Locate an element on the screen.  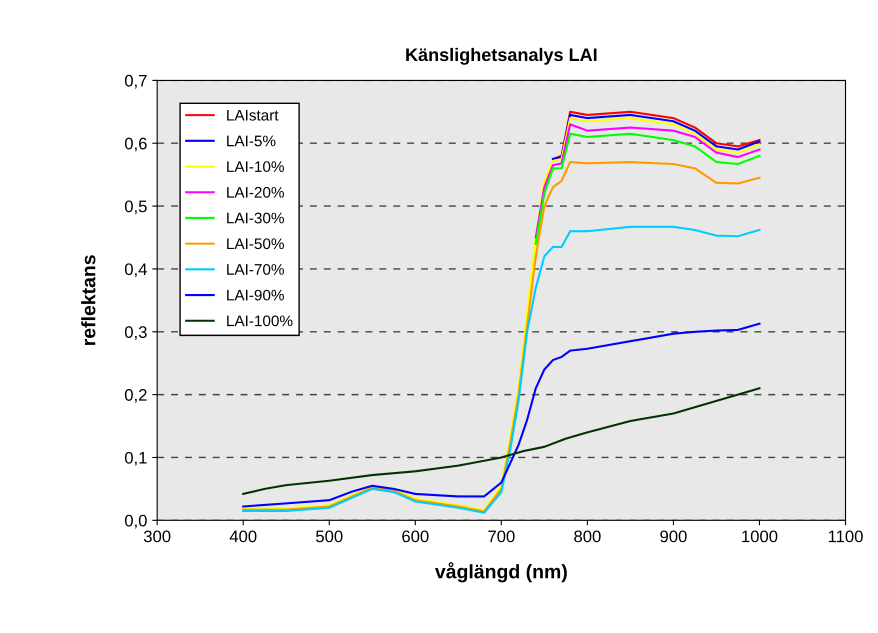
x-tick-label: 1000 is located at coordinates (760, 536).